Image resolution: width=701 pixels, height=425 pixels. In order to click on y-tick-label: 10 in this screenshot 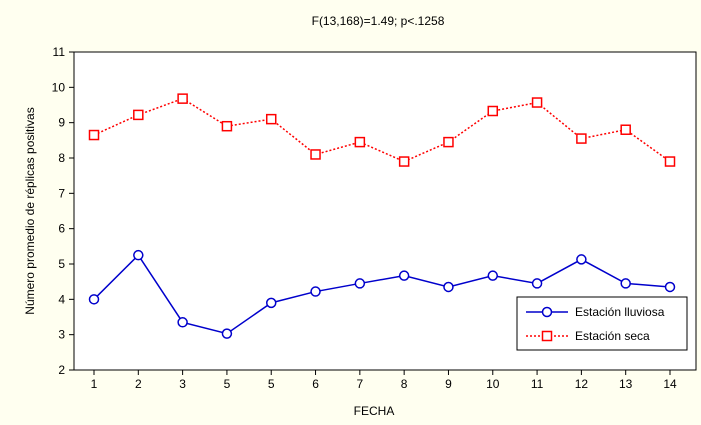, I will do `click(59, 87)`.